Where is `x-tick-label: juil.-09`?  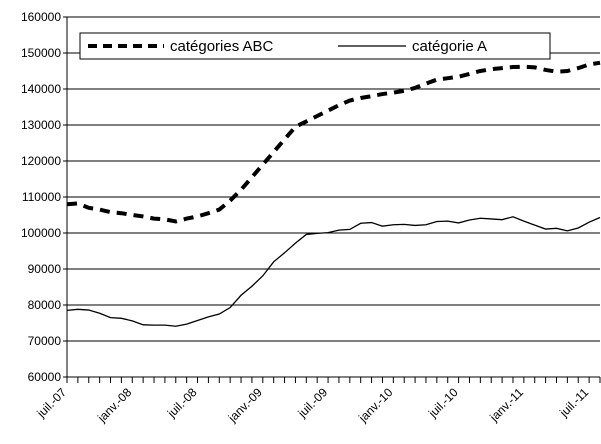
x-tick-label: juil.-09 is located at coordinates (313, 403).